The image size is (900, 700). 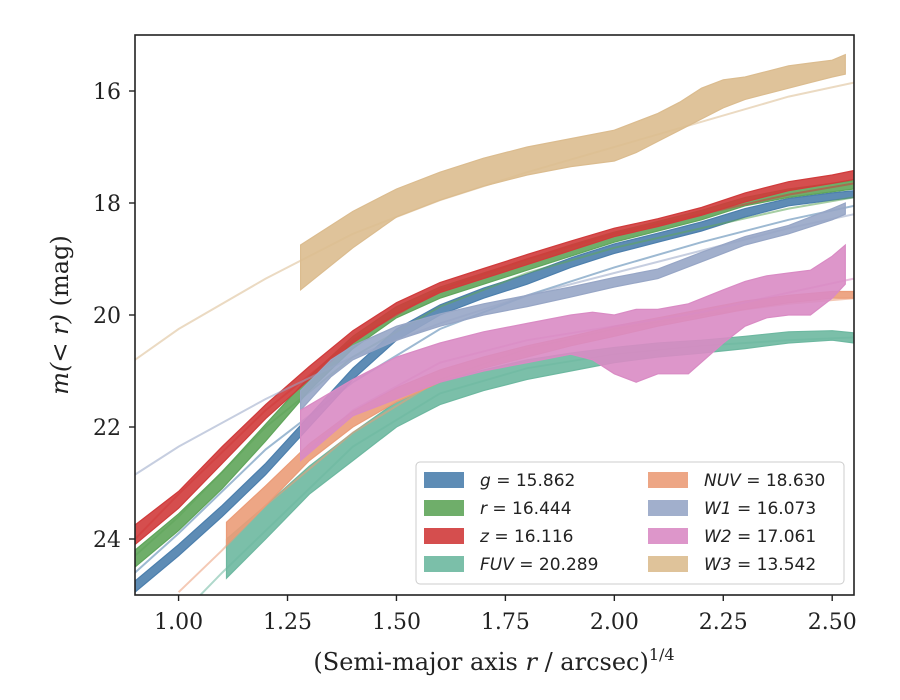 I want to click on x-tick-label: 2.50, so click(x=832, y=622).